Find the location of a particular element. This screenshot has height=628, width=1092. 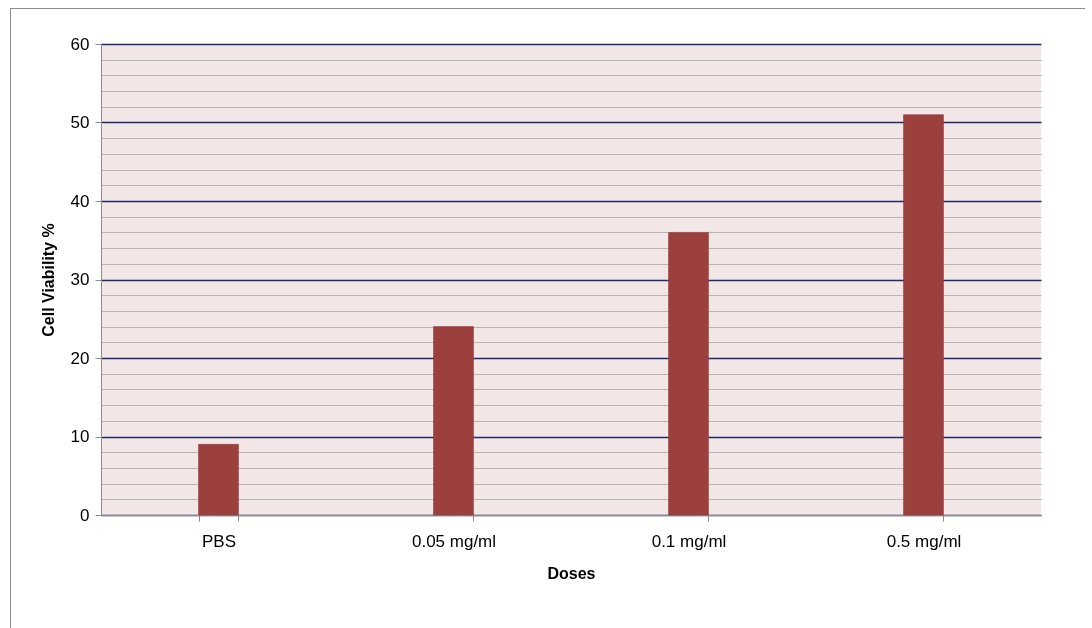

x-tick-label: 0.5 mg/ml is located at coordinates (924, 541).